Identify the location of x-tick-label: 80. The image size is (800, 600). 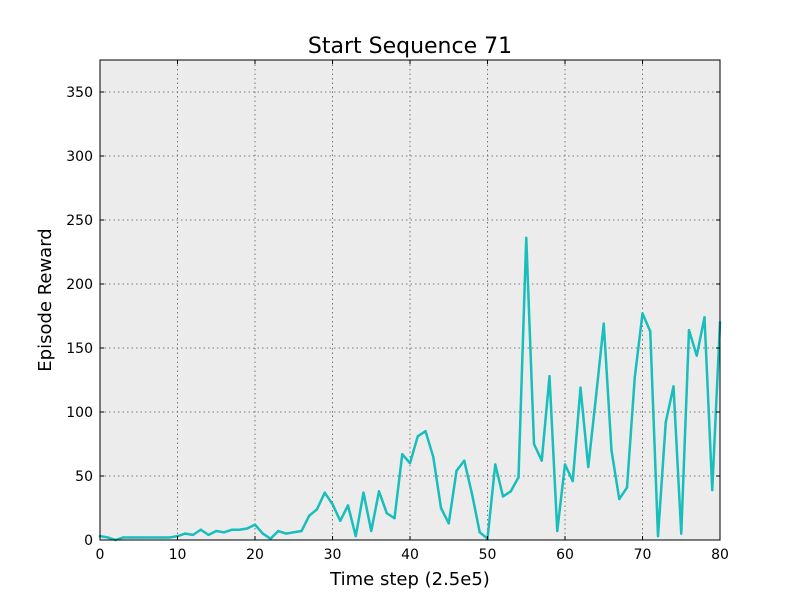
(720, 555).